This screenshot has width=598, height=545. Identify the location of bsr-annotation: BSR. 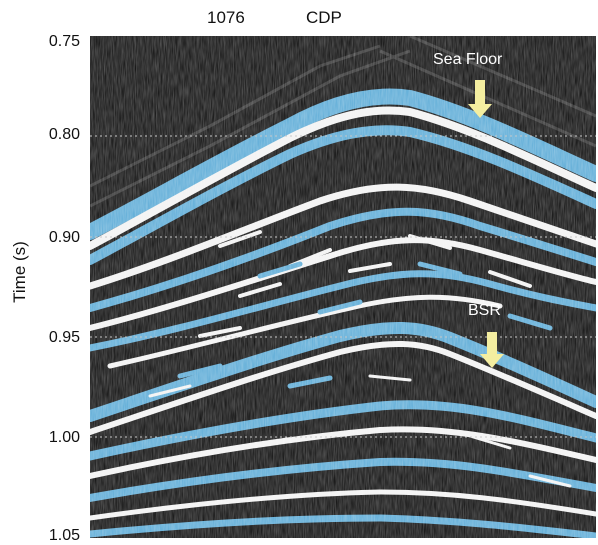
(484, 310).